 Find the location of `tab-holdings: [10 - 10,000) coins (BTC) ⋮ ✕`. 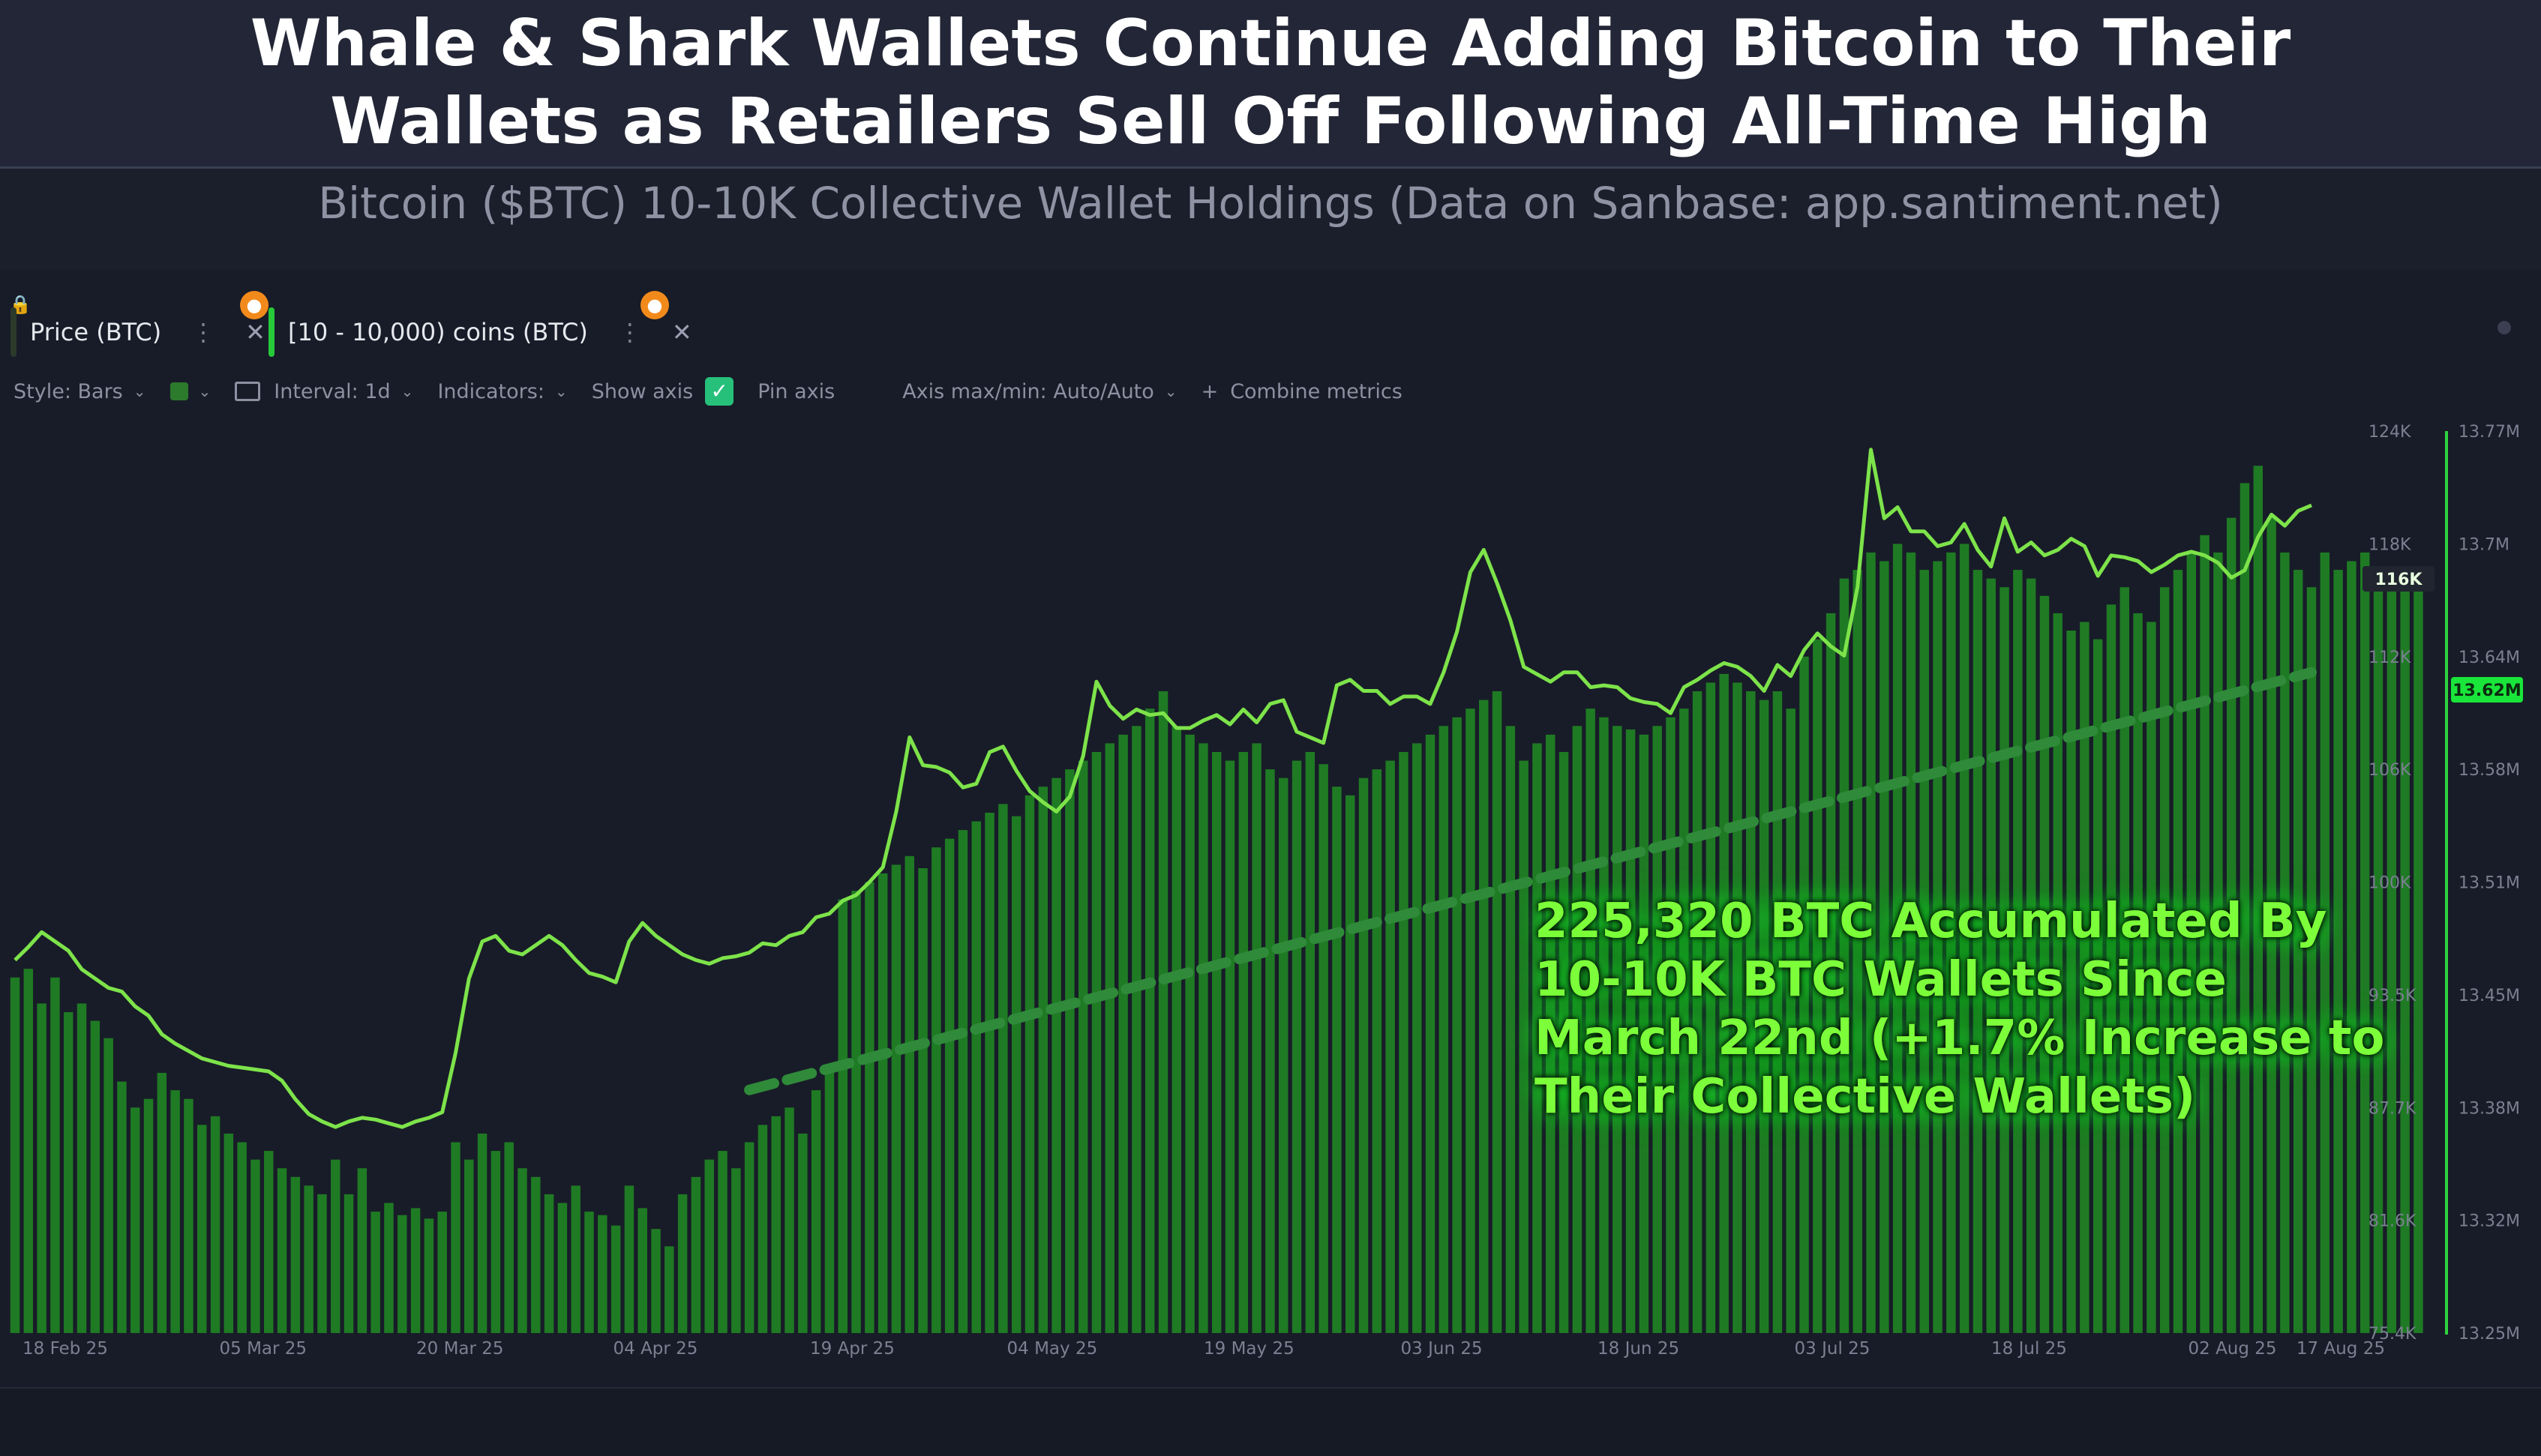

tab-holdings: [10 - 10,000) coins (BTC) ⋮ ✕ is located at coordinates (480, 332).